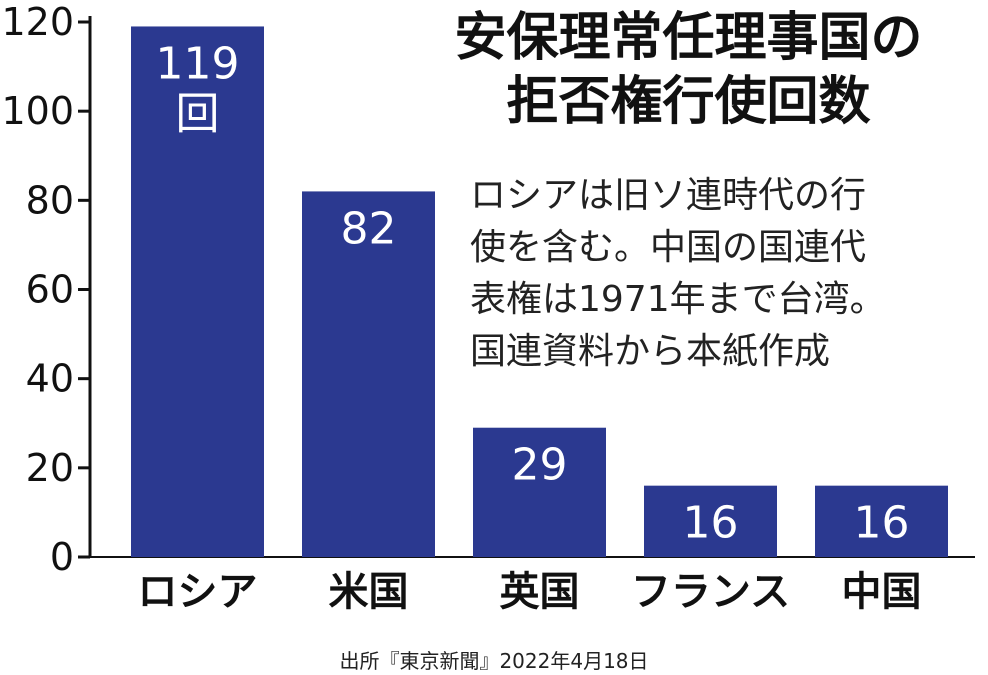 The width and height of the screenshot is (988, 675). I want to click on bar-value-label: 119, so click(198, 63).